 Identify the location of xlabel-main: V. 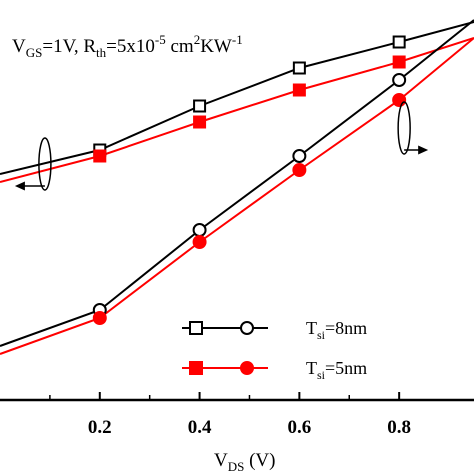
(221, 460).